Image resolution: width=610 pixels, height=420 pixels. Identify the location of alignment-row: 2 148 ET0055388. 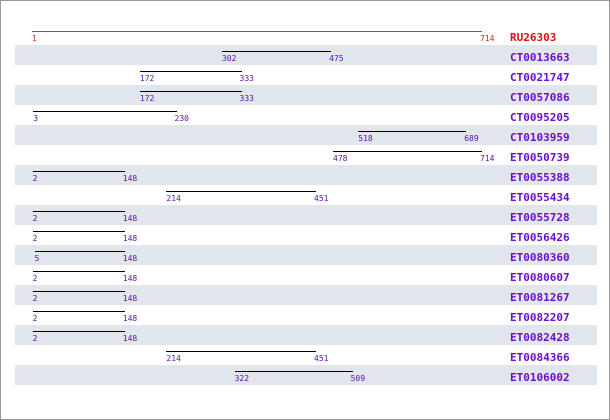
(306, 175).